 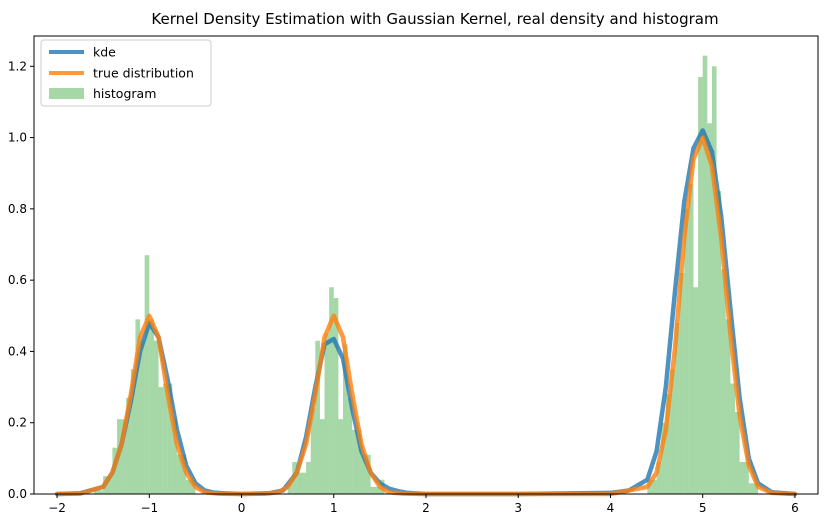 I want to click on x-tick-label: 4, so click(x=611, y=508).